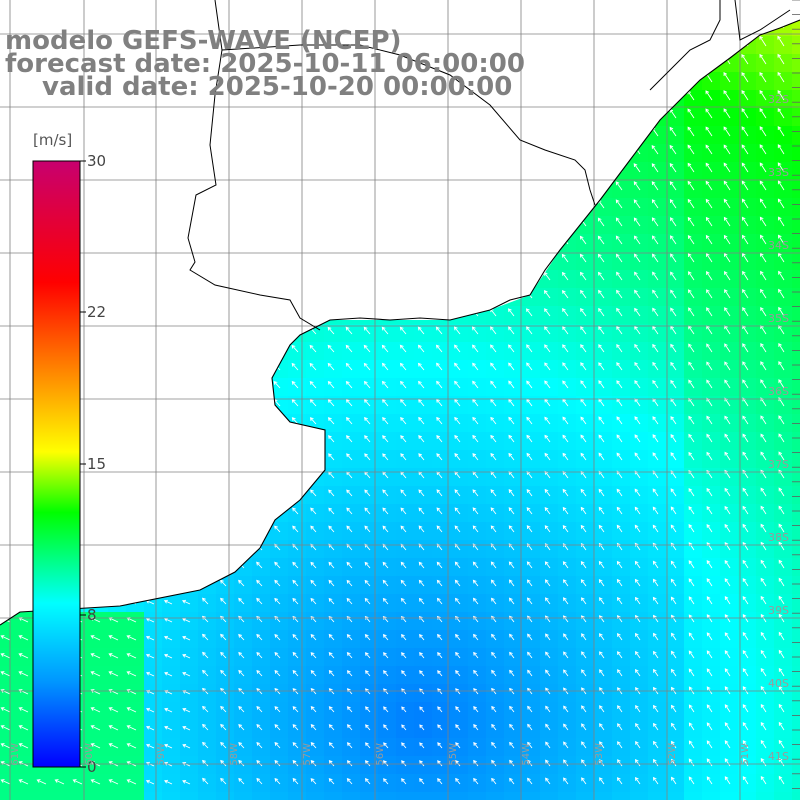 The height and width of the screenshot is (800, 800). Describe the element at coordinates (56, 464) in the screenshot. I see `colorbar-fill` at that location.